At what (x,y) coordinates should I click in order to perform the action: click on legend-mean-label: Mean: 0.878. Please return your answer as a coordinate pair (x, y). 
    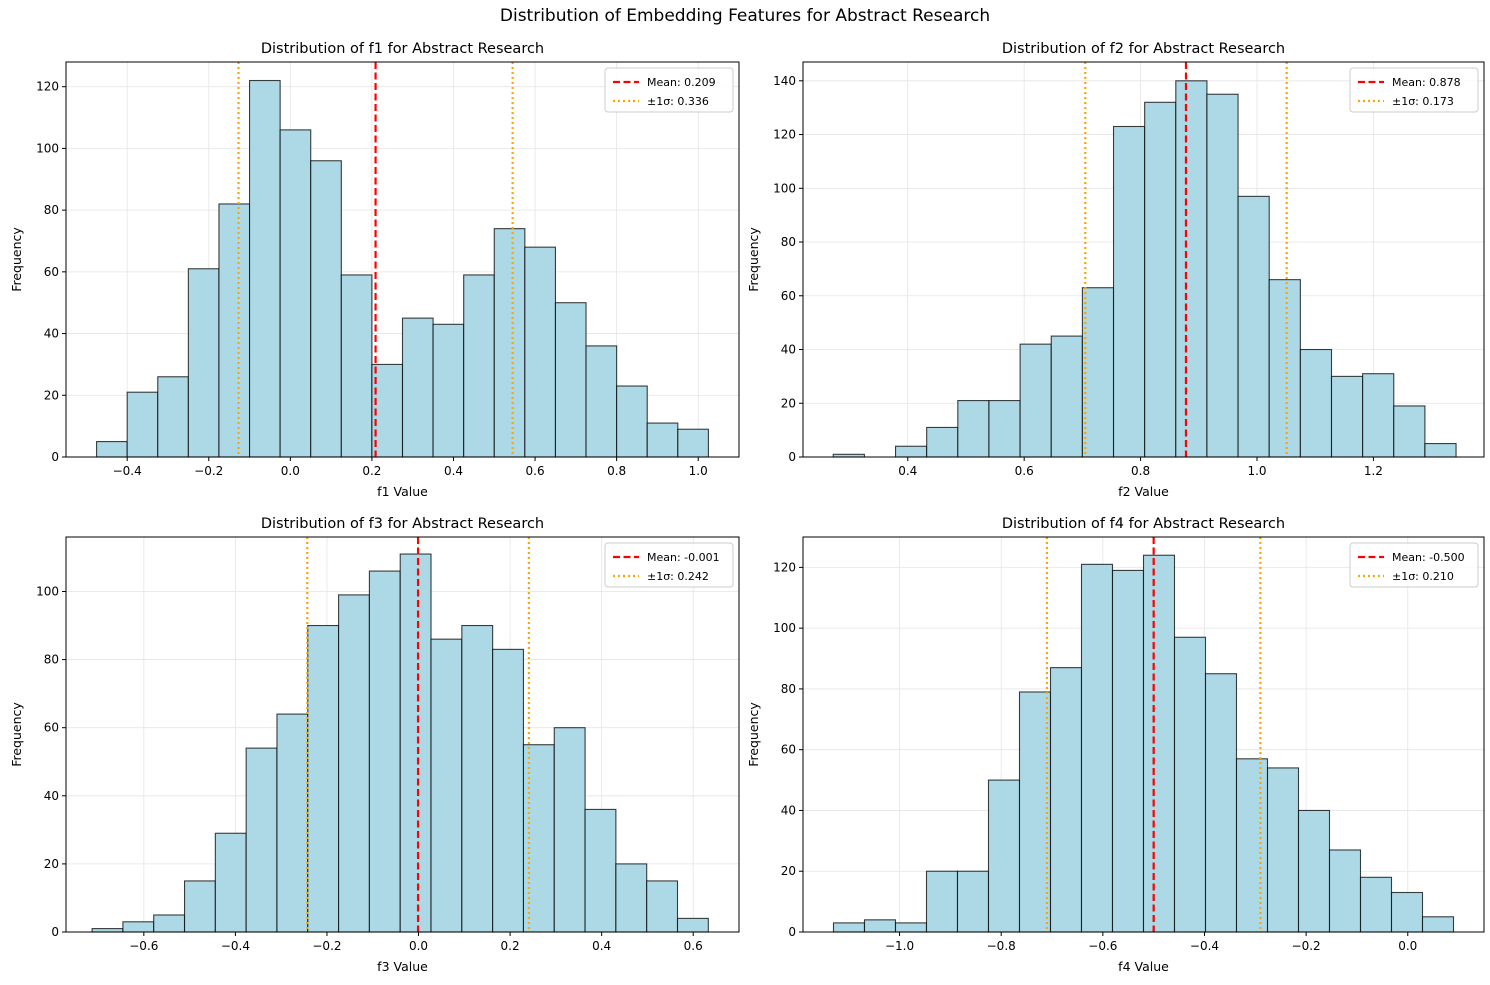
    Looking at the image, I should click on (1426, 82).